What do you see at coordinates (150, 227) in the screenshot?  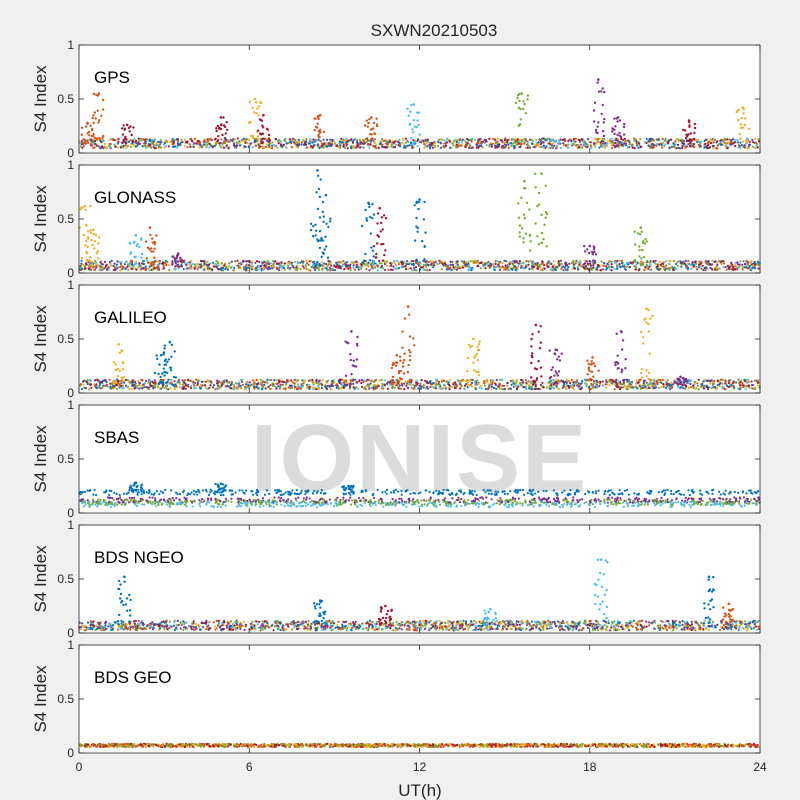 I see `spike-peak` at bounding box center [150, 227].